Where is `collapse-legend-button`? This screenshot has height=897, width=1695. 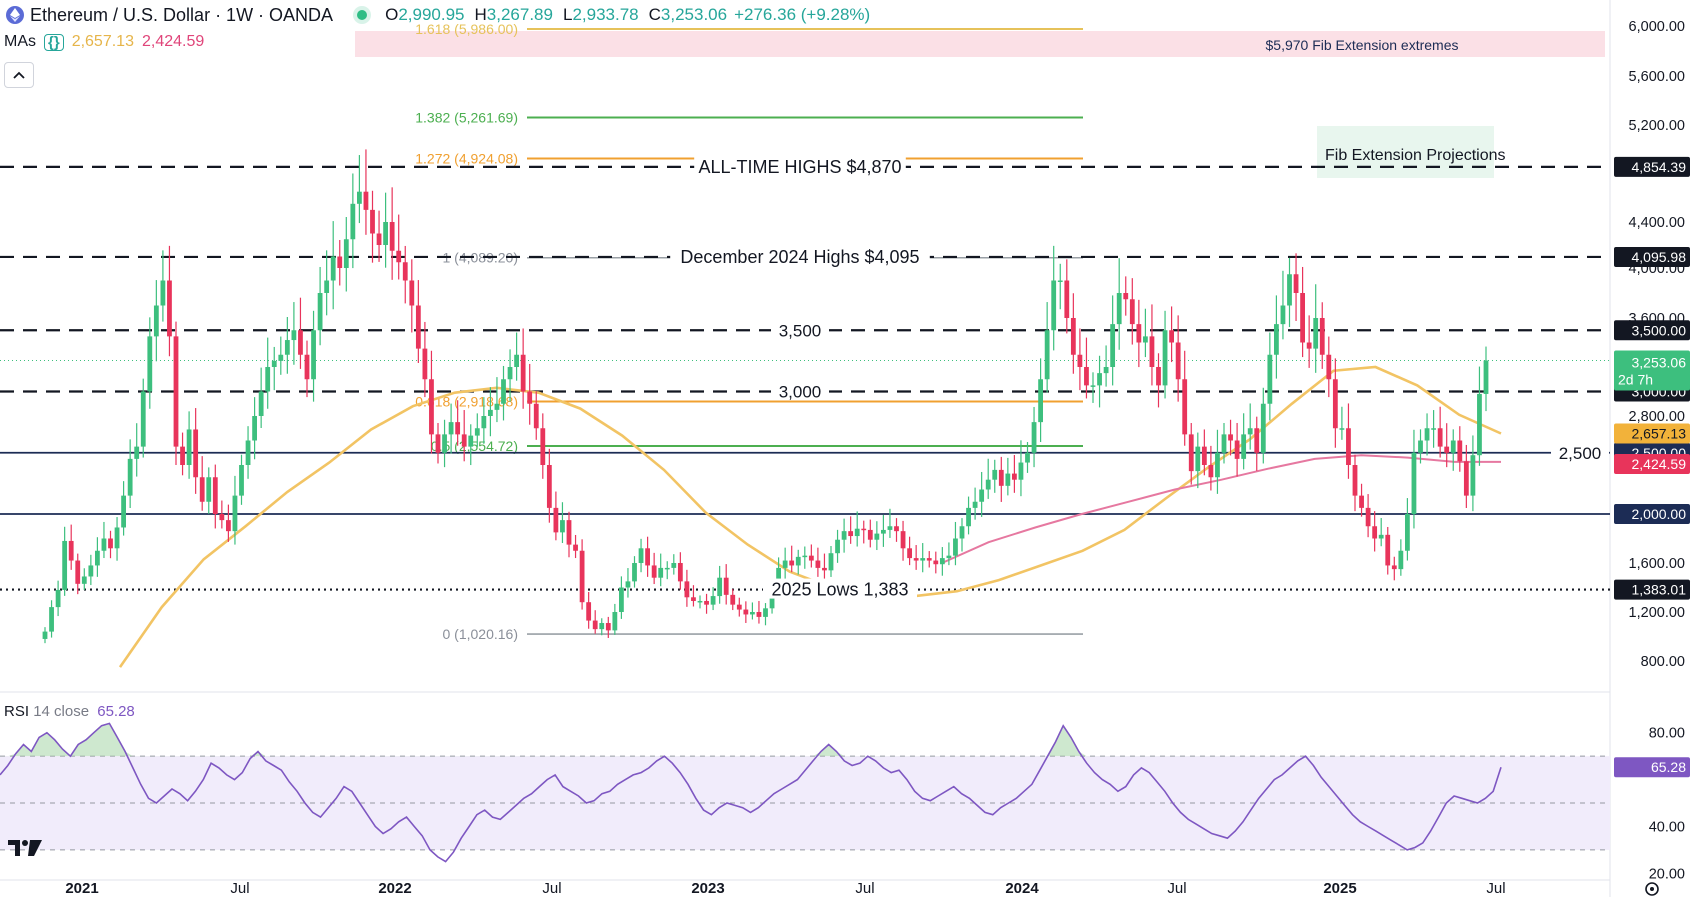
collapse-legend-button is located at coordinates (19, 75).